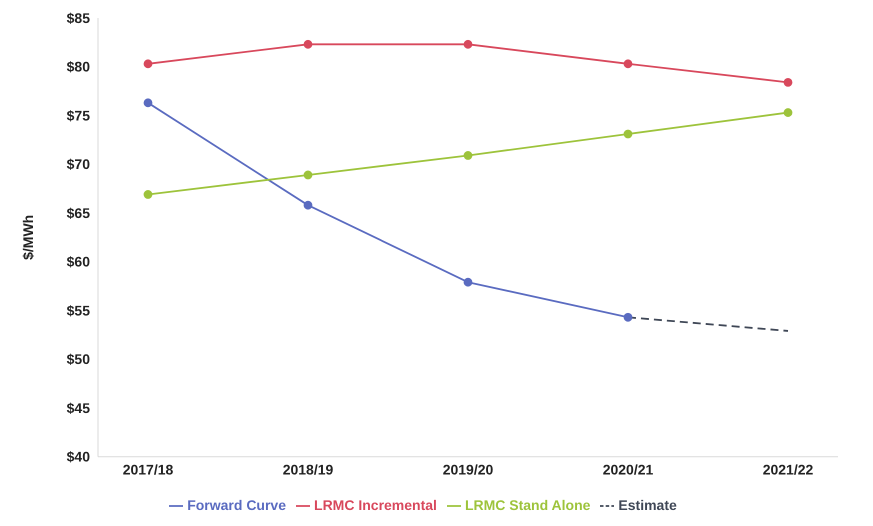 The width and height of the screenshot is (873, 526). I want to click on y-axis-title: $/MWh, so click(28, 237).